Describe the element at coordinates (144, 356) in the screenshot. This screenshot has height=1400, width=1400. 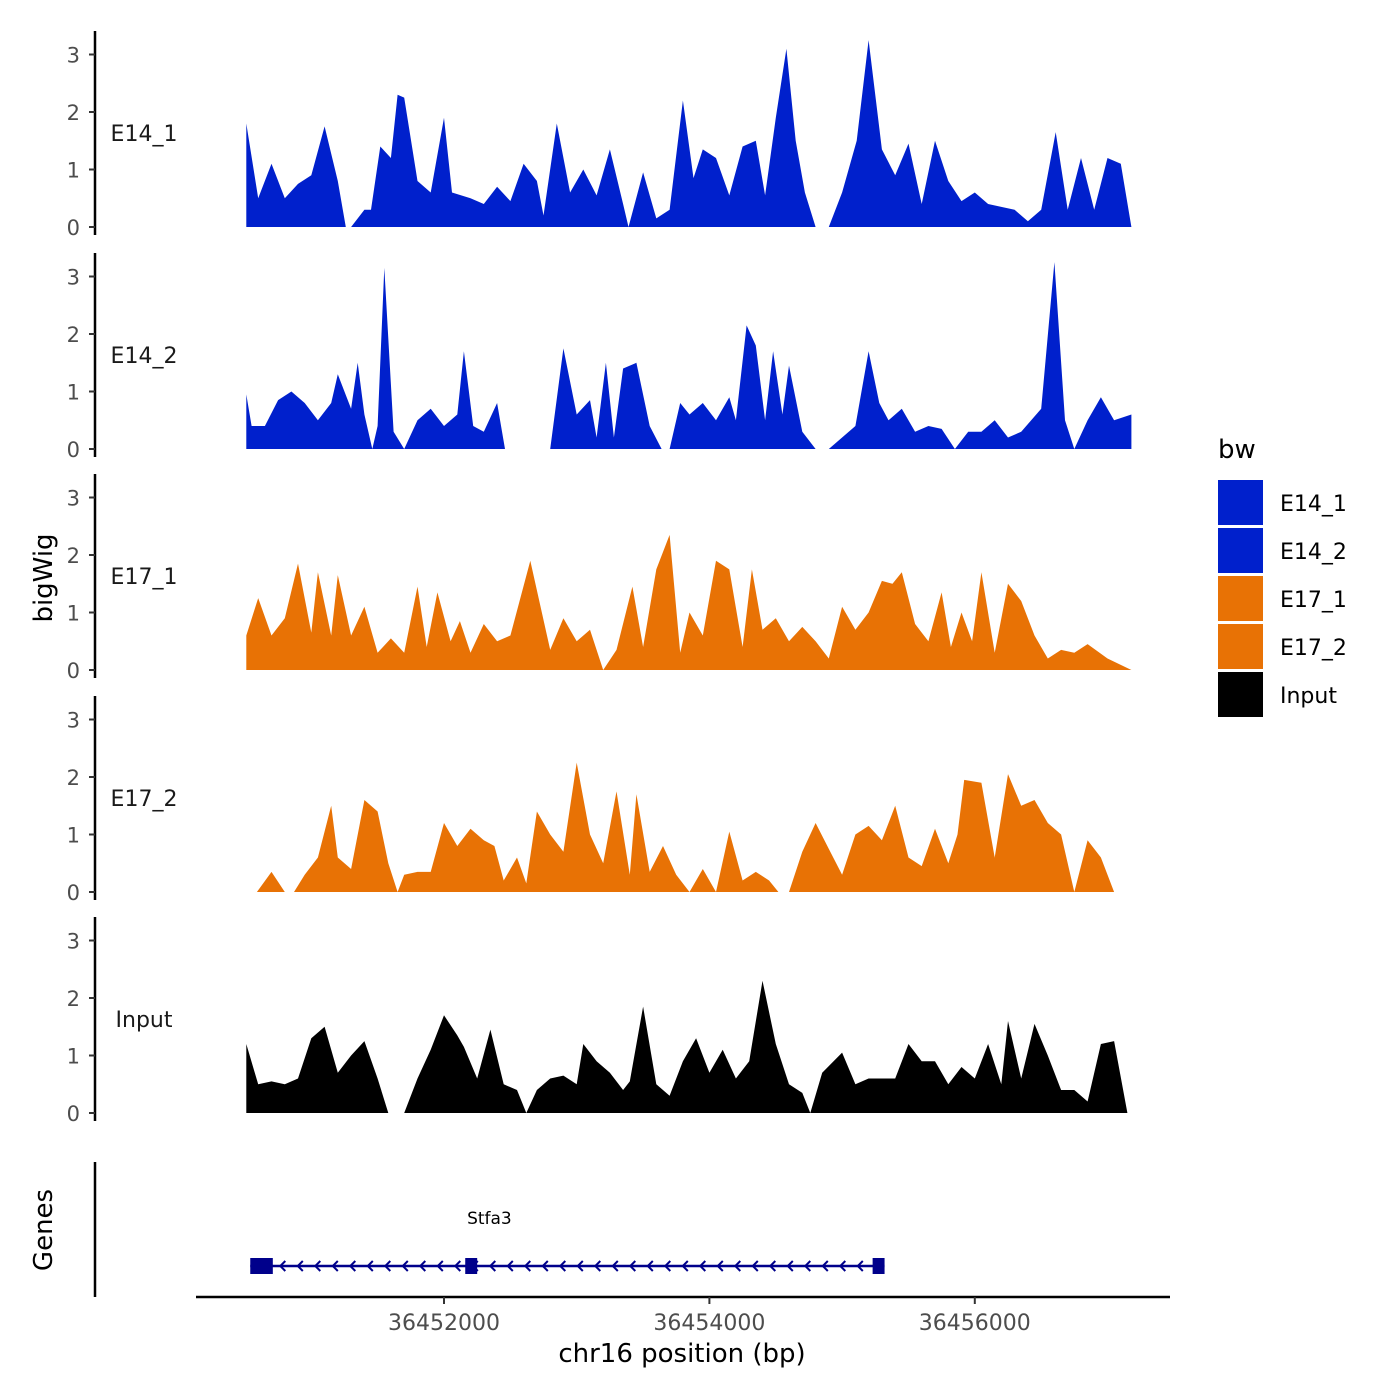
I see `track-label: E14_2` at that location.